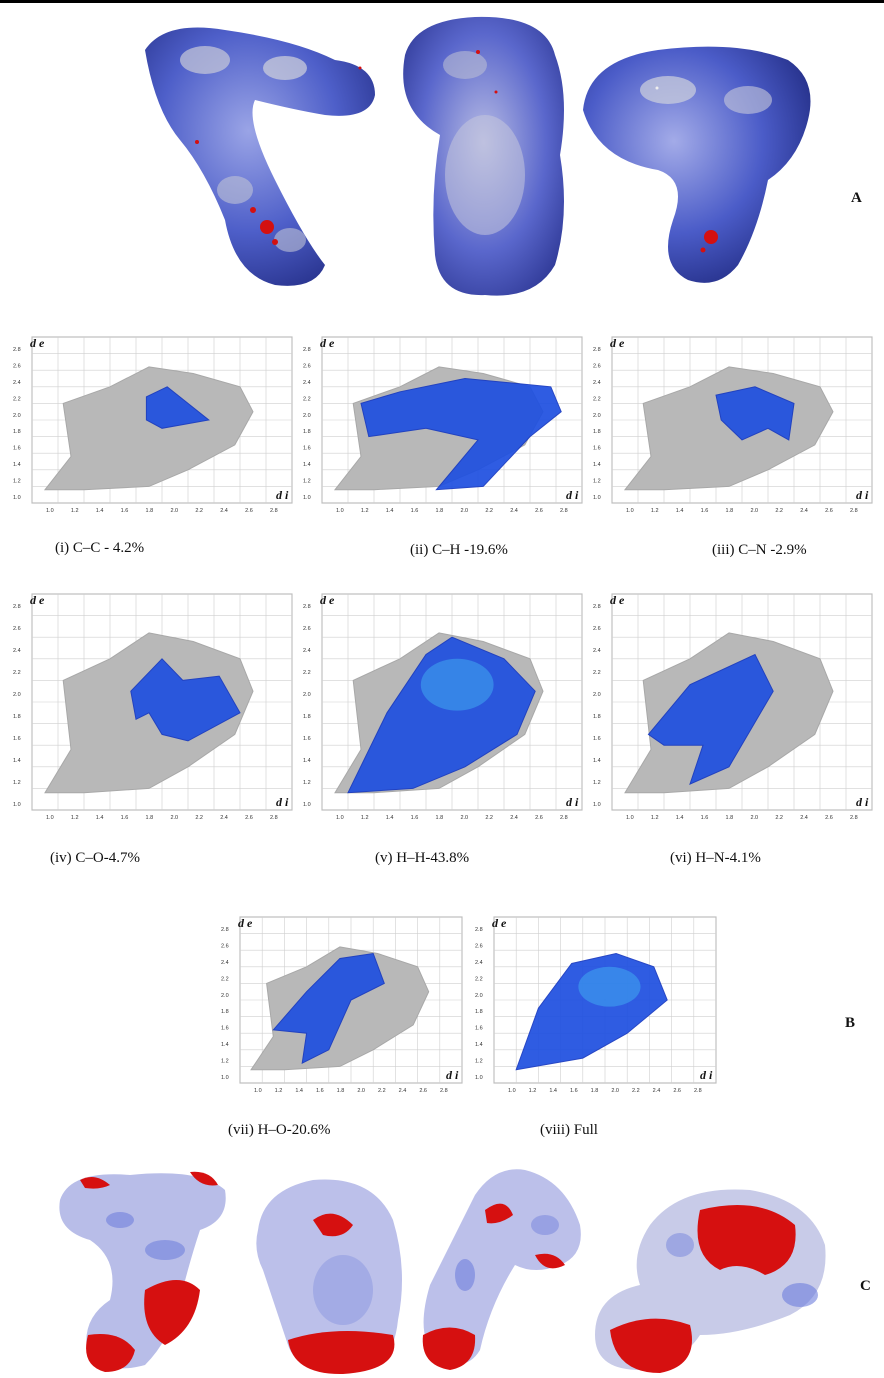  What do you see at coordinates (17, 416) in the screenshot?
I see `y-tick-label: 2.0` at bounding box center [17, 416].